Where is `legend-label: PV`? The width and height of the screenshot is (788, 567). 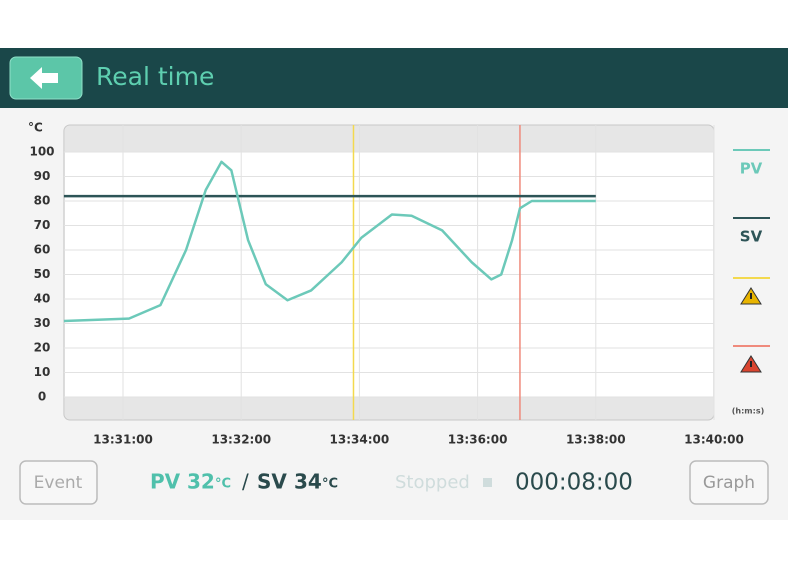
legend-label: PV is located at coordinates (751, 169).